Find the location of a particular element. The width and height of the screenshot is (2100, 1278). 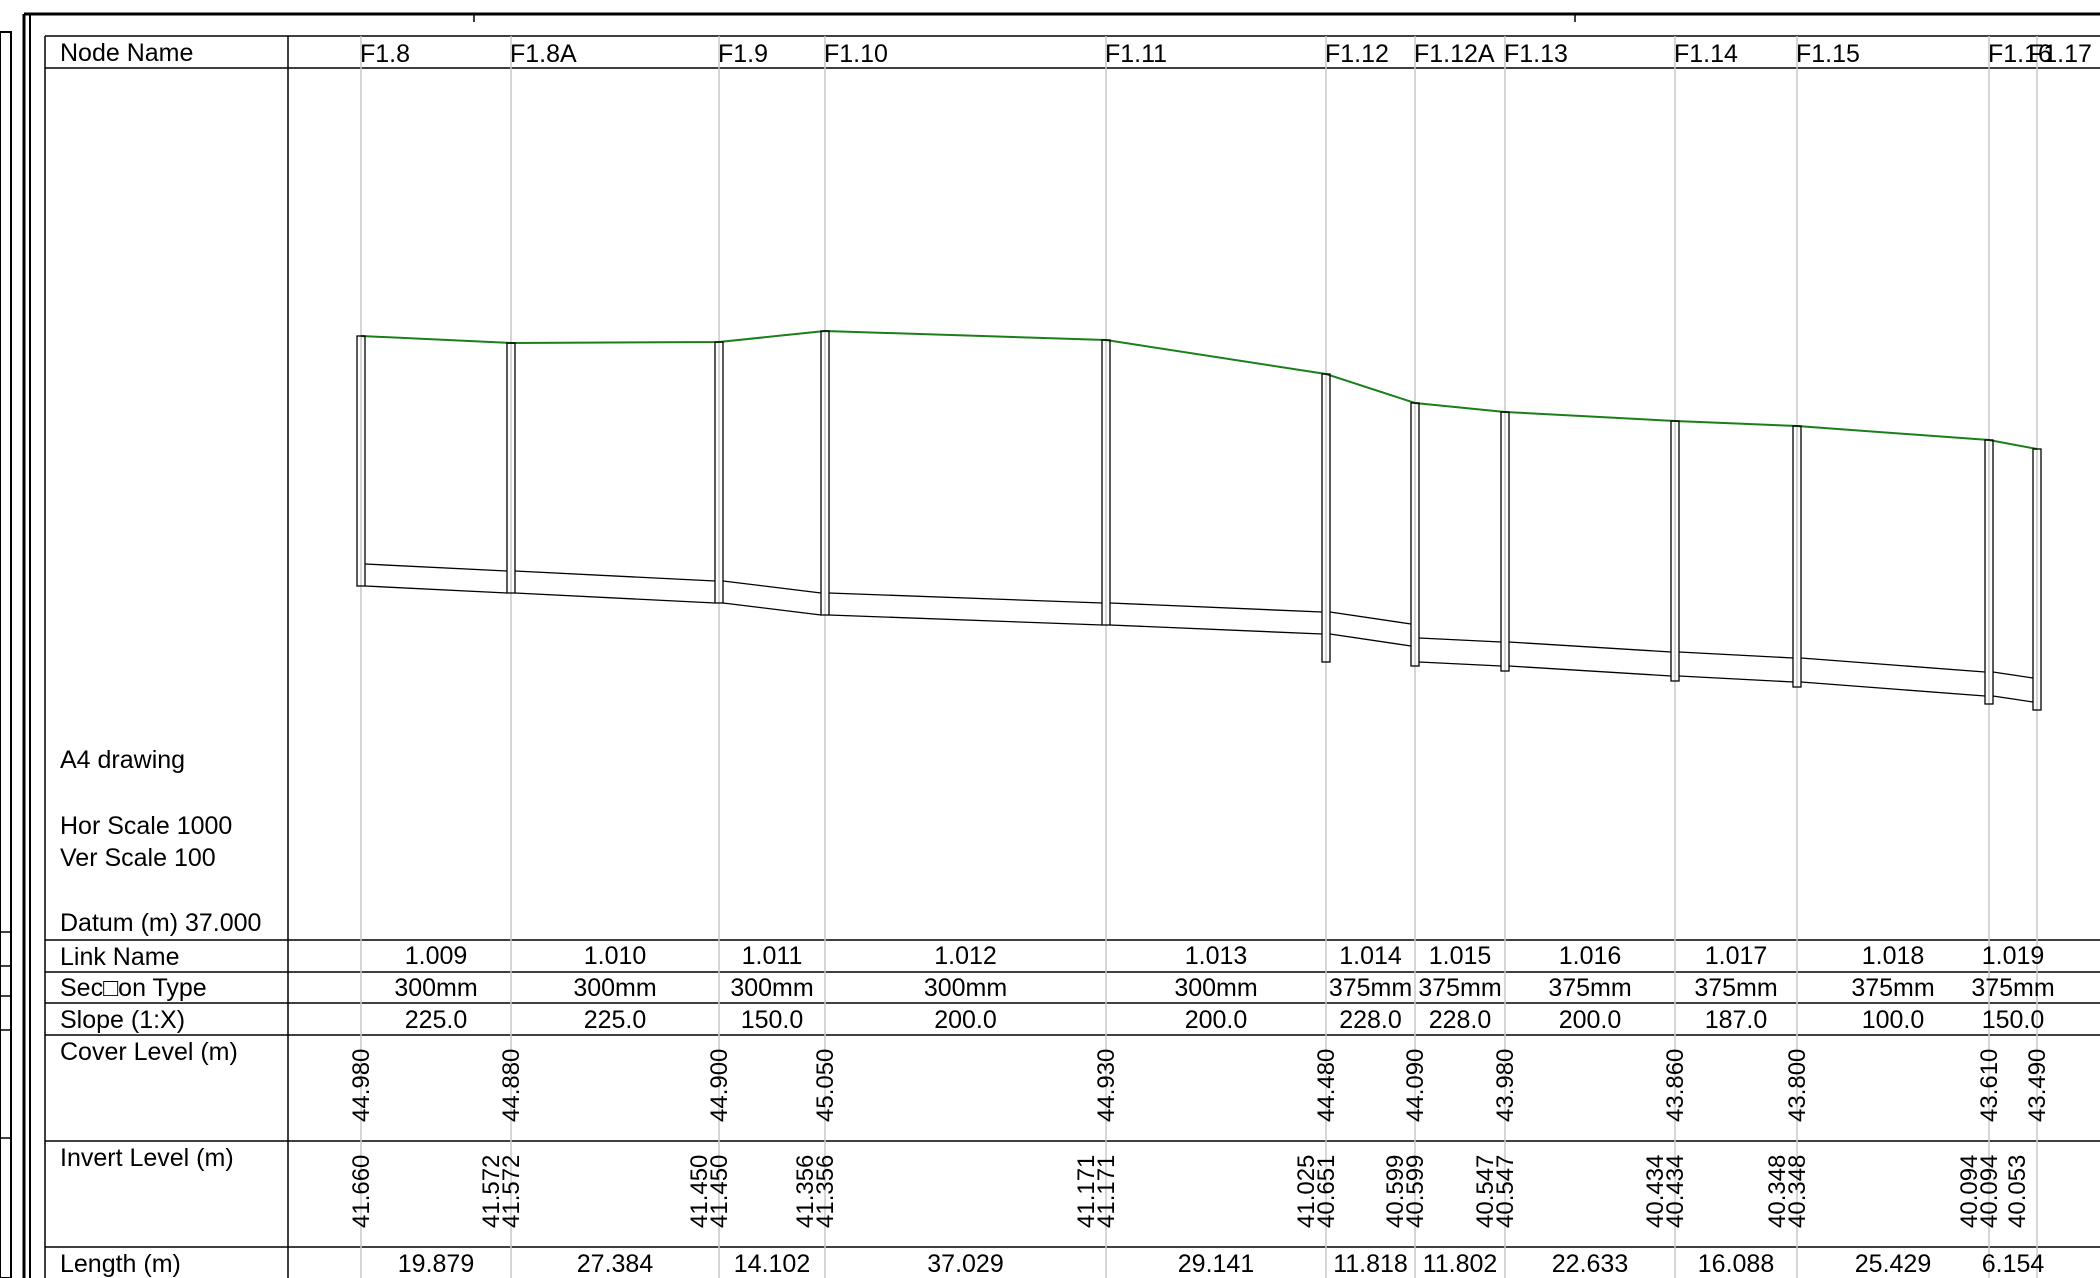

link-name-cell: 1.015 is located at coordinates (1460, 956).